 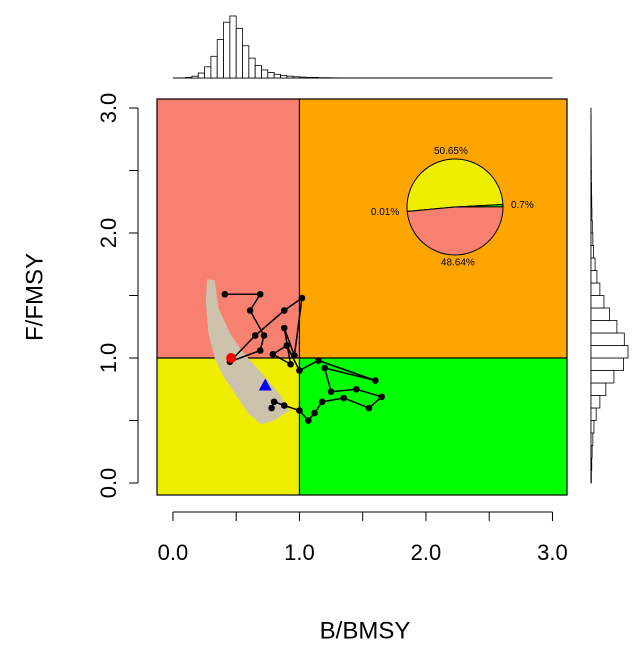 What do you see at coordinates (426, 552) in the screenshot?
I see `x-tick-label: 2.0` at bounding box center [426, 552].